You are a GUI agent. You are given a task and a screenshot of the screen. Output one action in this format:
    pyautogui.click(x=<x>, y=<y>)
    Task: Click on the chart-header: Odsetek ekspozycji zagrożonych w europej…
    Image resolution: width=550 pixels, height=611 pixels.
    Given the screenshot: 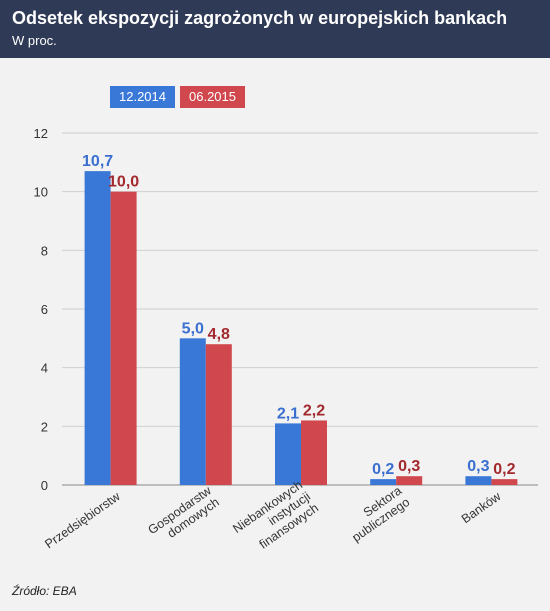 What is the action you would take?
    pyautogui.click(x=275, y=29)
    